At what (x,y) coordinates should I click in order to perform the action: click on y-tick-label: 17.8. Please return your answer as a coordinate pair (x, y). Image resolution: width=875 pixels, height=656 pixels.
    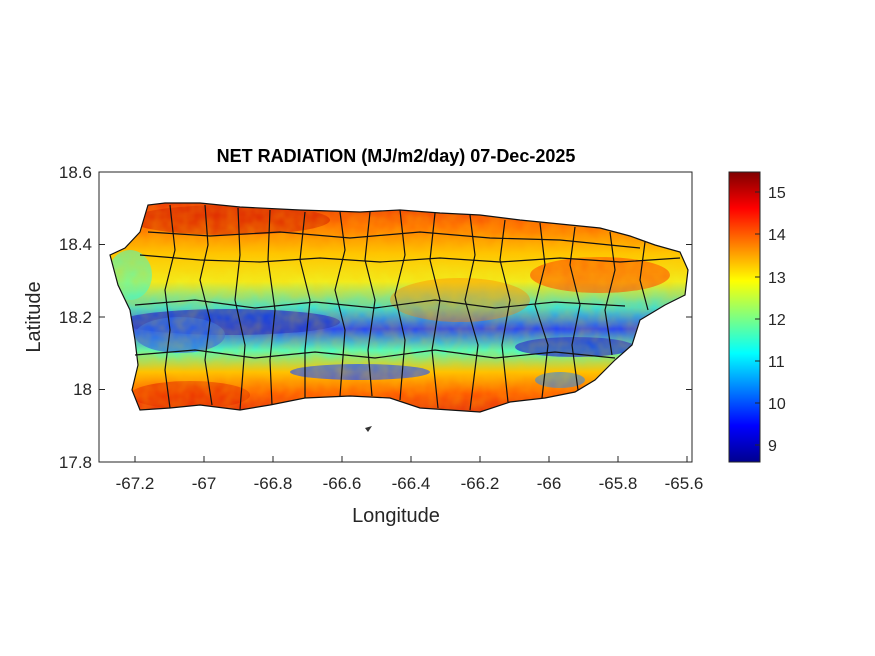
    Looking at the image, I should click on (75, 462).